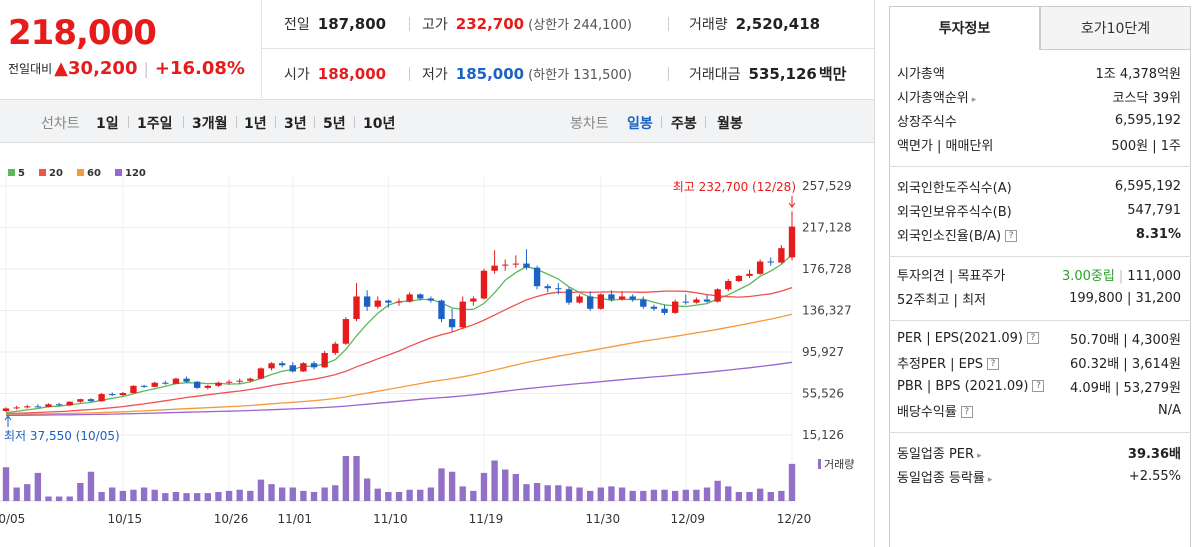  What do you see at coordinates (1146, 98) in the screenshot?
I see `market-cap-rank-value: 코스닥 39위` at bounding box center [1146, 98].